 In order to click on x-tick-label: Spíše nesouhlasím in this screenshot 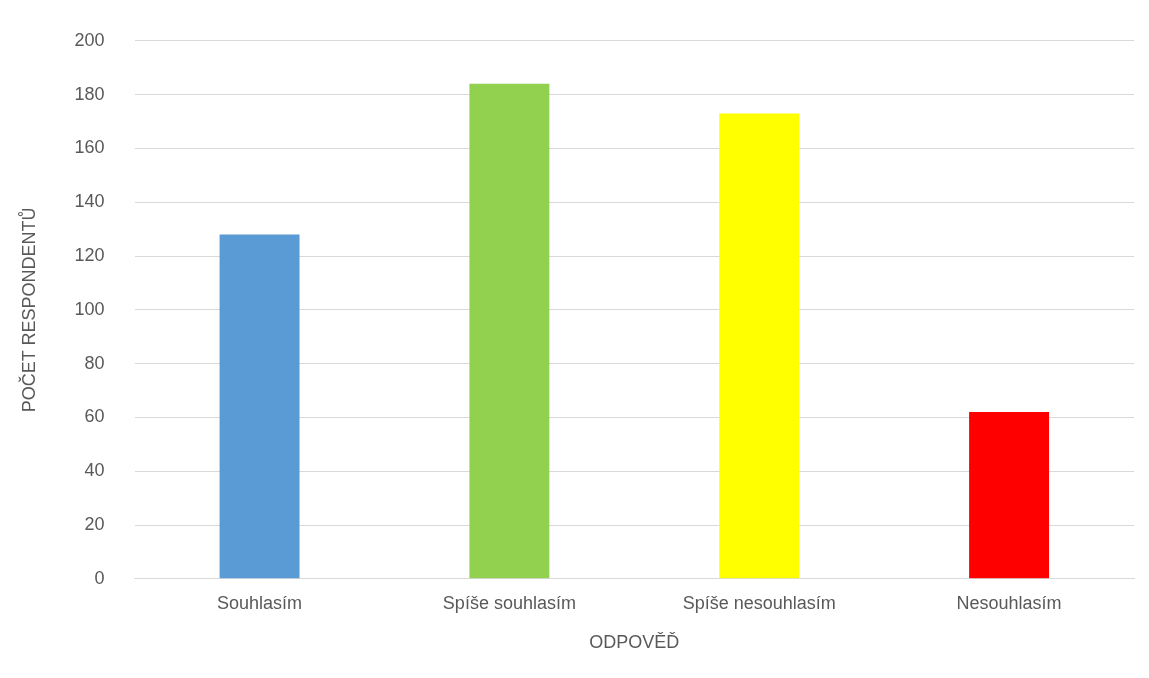, I will do `click(759, 602)`.